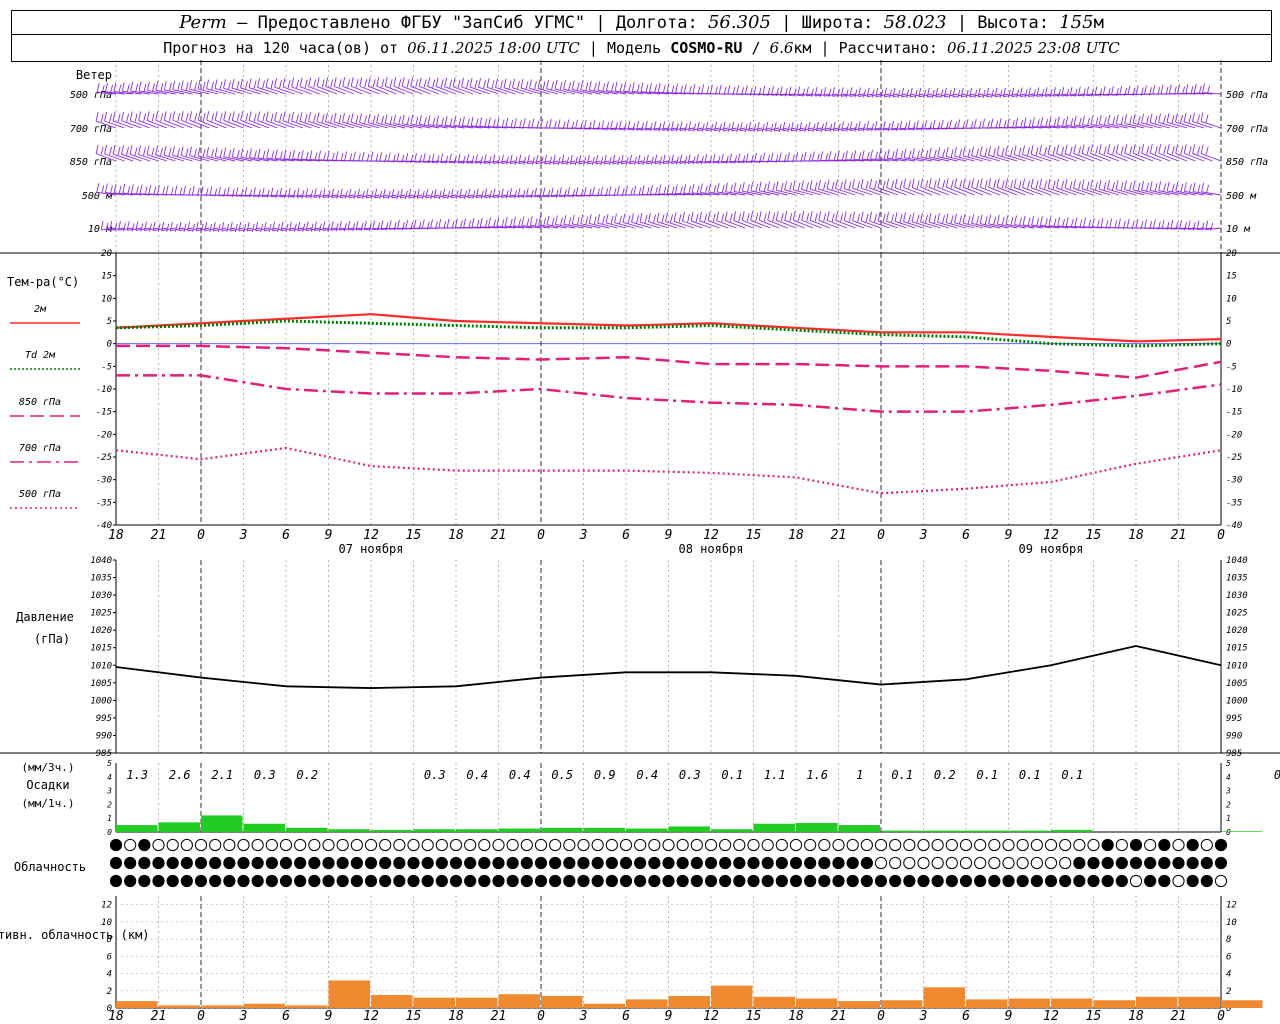 The height and width of the screenshot is (1024, 1280). What do you see at coordinates (286, 535) in the screenshot?
I see `time-tick-label: 6` at bounding box center [286, 535].